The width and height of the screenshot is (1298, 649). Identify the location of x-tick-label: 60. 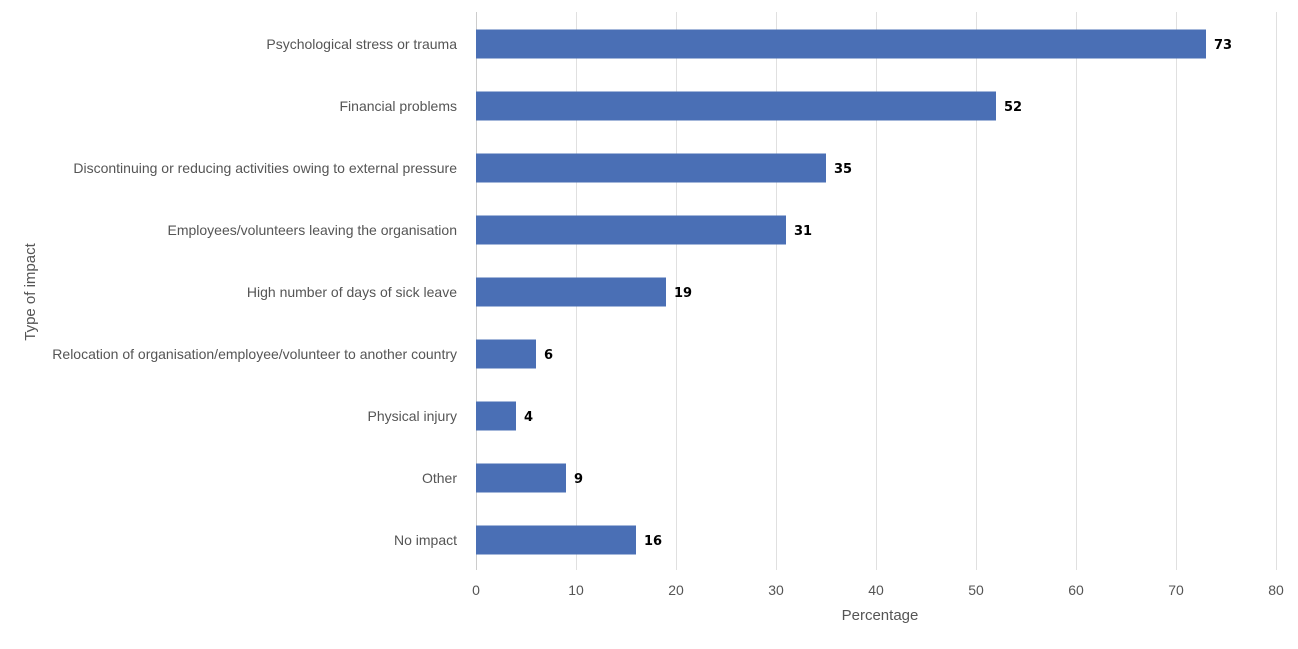
(1076, 590).